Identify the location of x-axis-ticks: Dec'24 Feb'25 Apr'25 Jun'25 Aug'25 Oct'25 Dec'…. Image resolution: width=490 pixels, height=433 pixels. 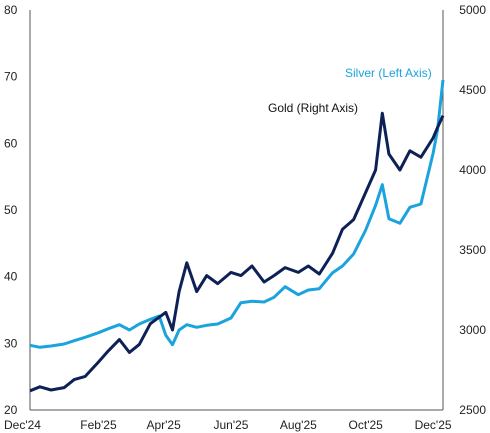
(228, 425).